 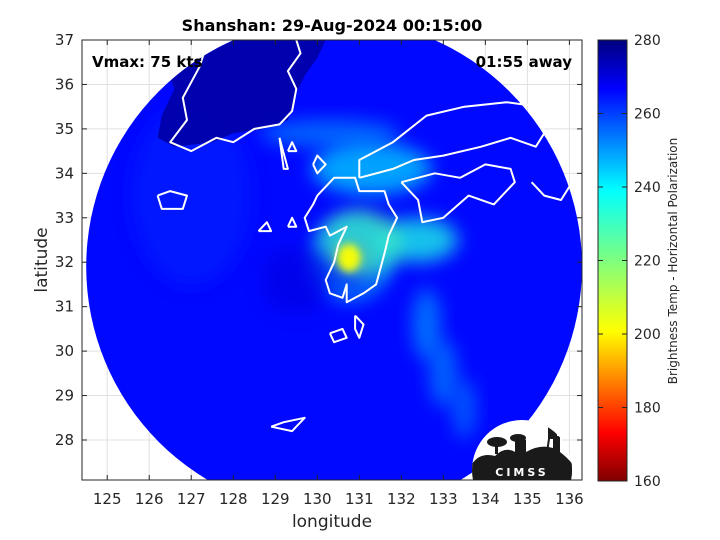 I want to click on y-axis-label: latitude, so click(x=42, y=259).